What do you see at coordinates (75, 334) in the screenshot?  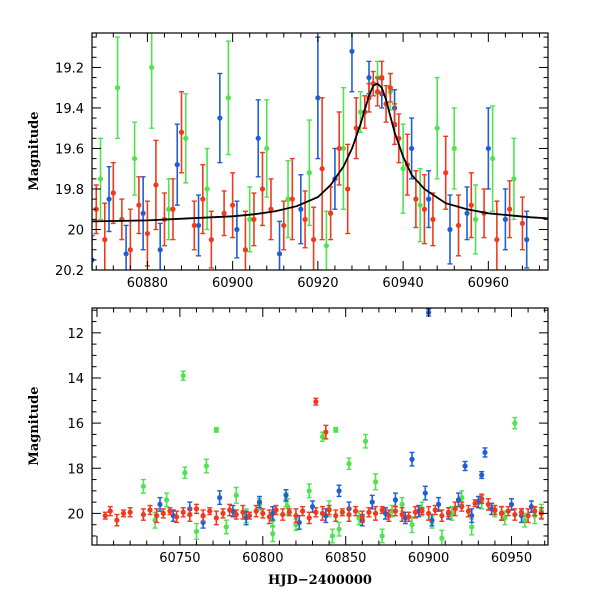 I see `y-tick-label: 12` at bounding box center [75, 334].